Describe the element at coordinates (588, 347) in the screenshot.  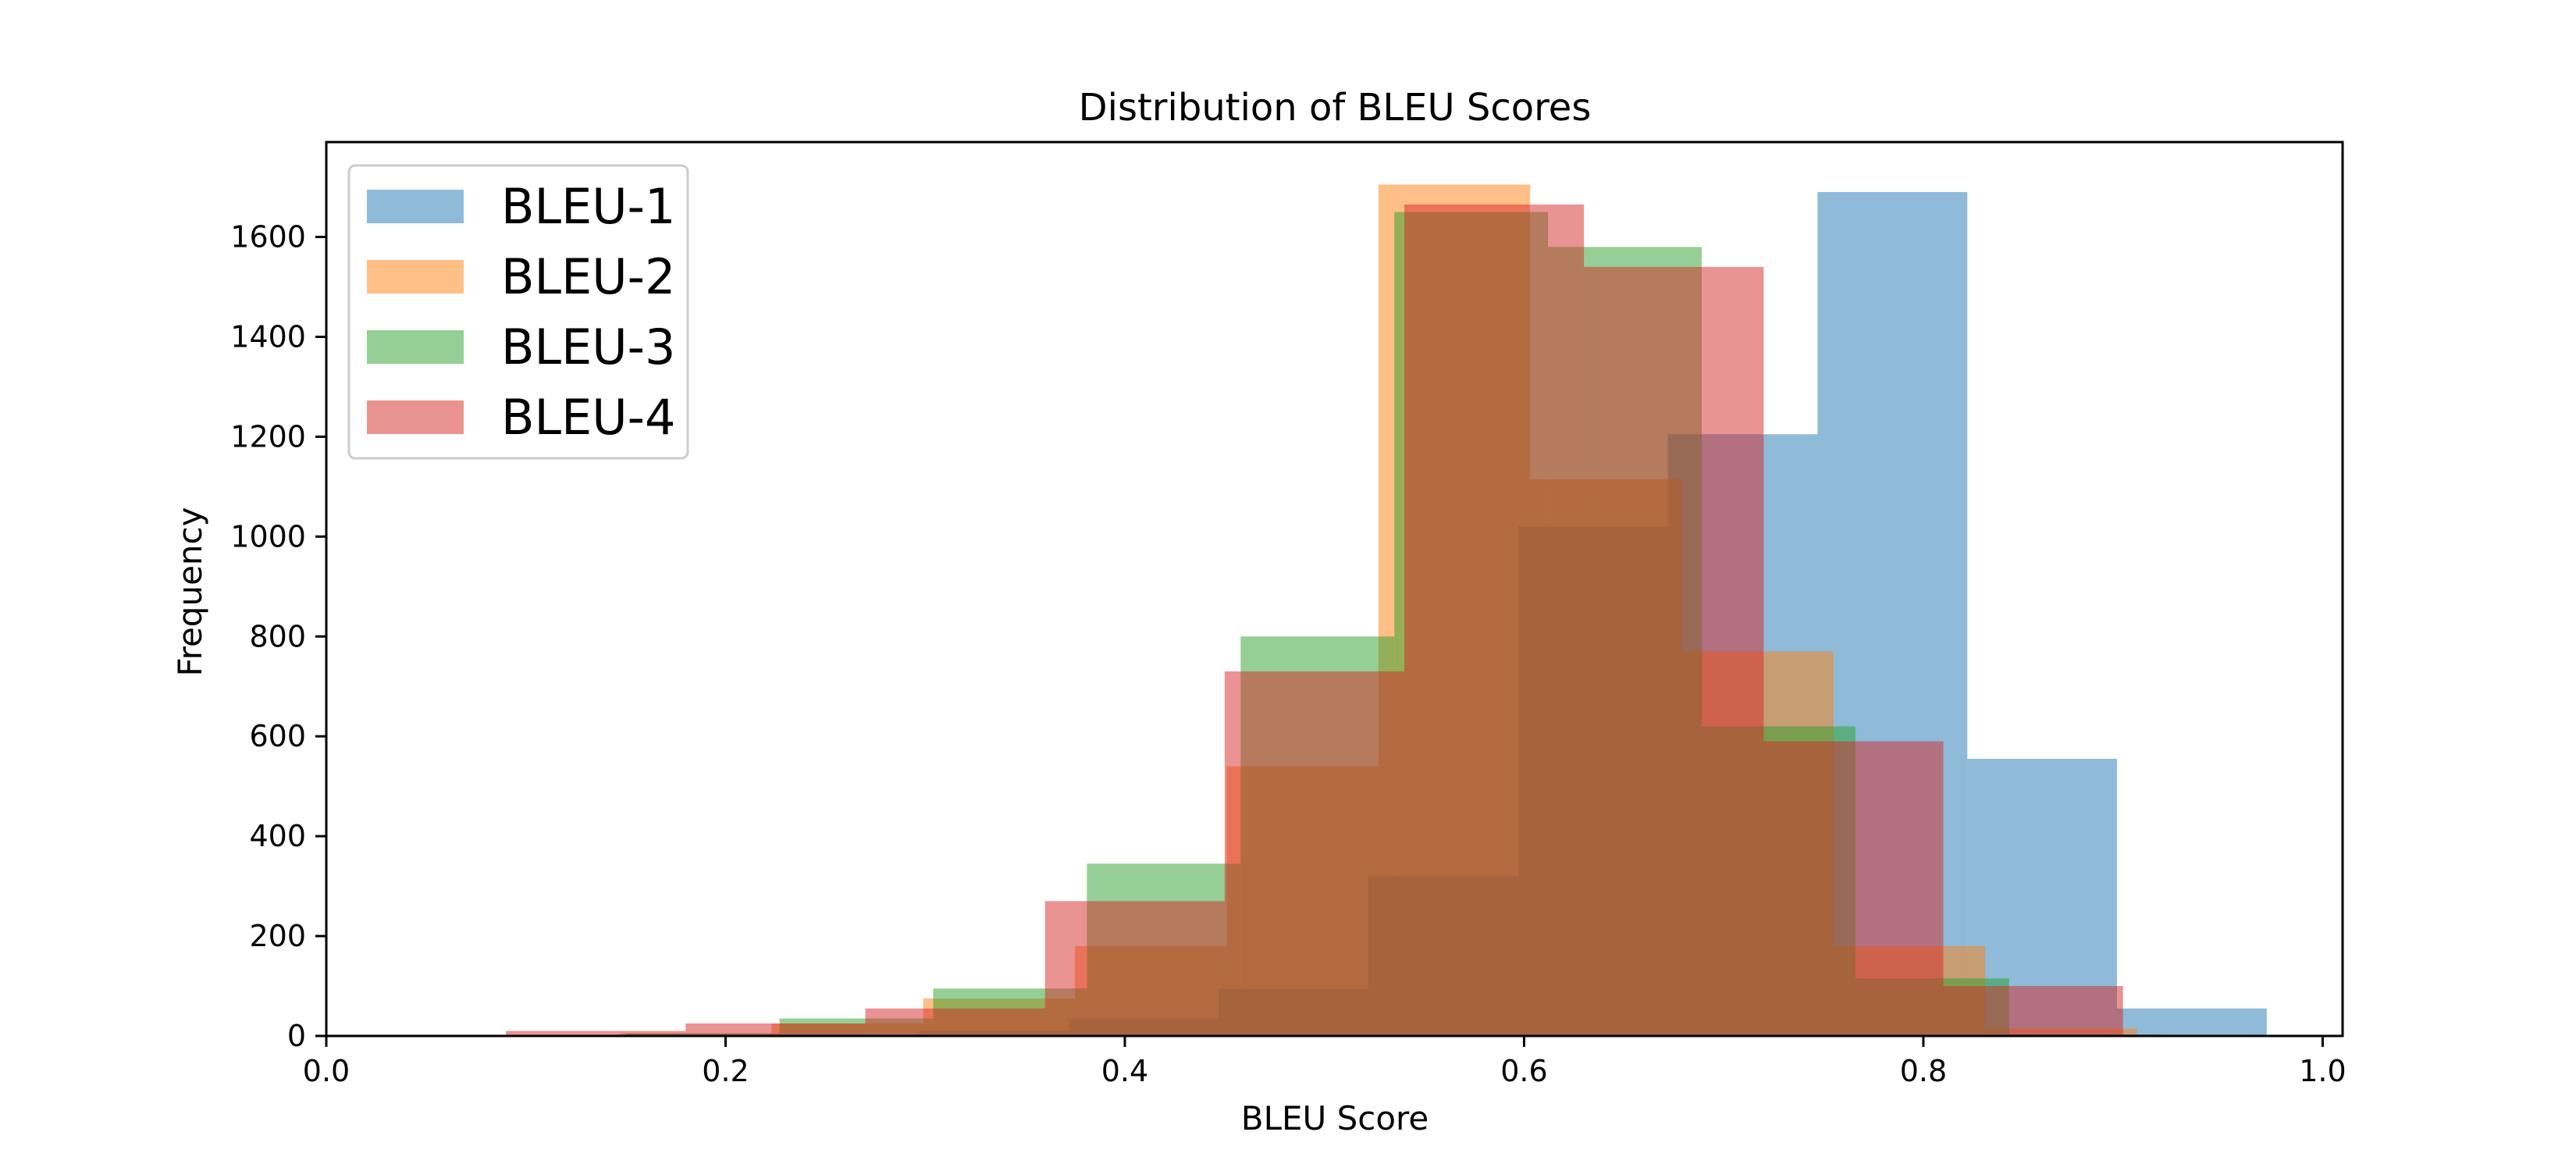
I see `legend-label-bleu-3: BLEU-3` at that location.